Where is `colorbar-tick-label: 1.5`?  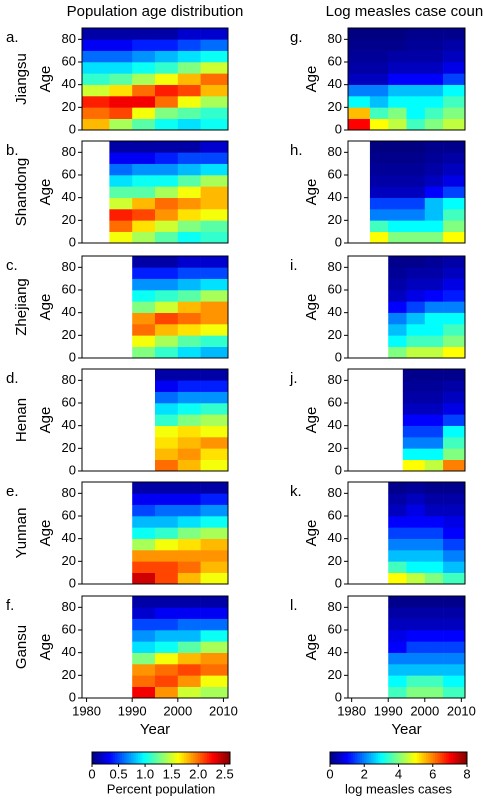
colorbar-tick-label: 1.5 is located at coordinates (172, 773).